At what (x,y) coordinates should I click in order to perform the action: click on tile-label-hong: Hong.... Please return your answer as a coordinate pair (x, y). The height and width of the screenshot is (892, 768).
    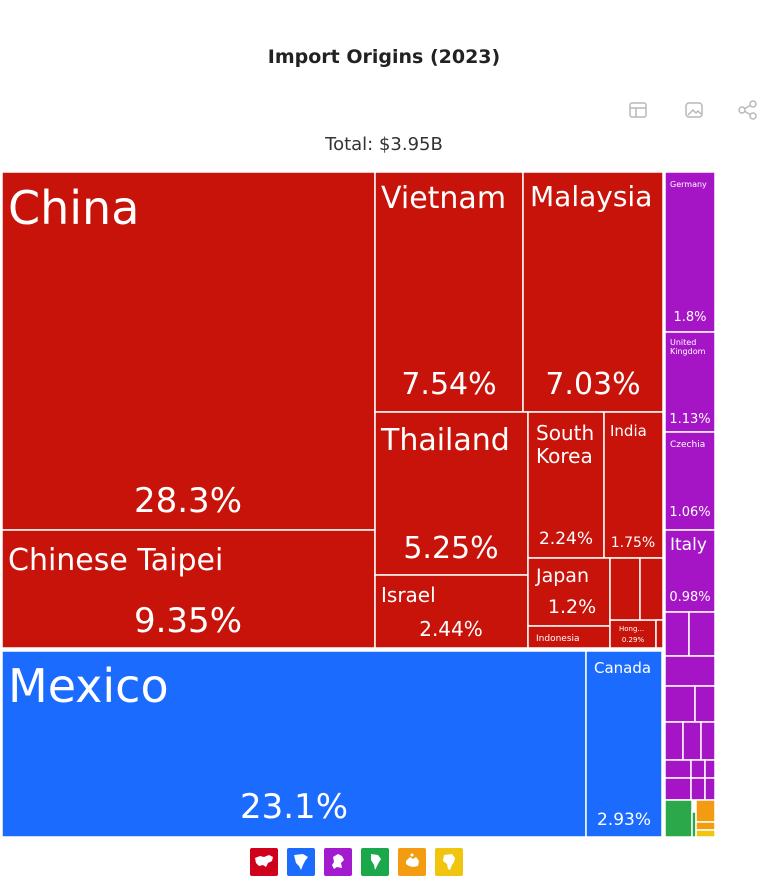
    Looking at the image, I should click on (631, 629).